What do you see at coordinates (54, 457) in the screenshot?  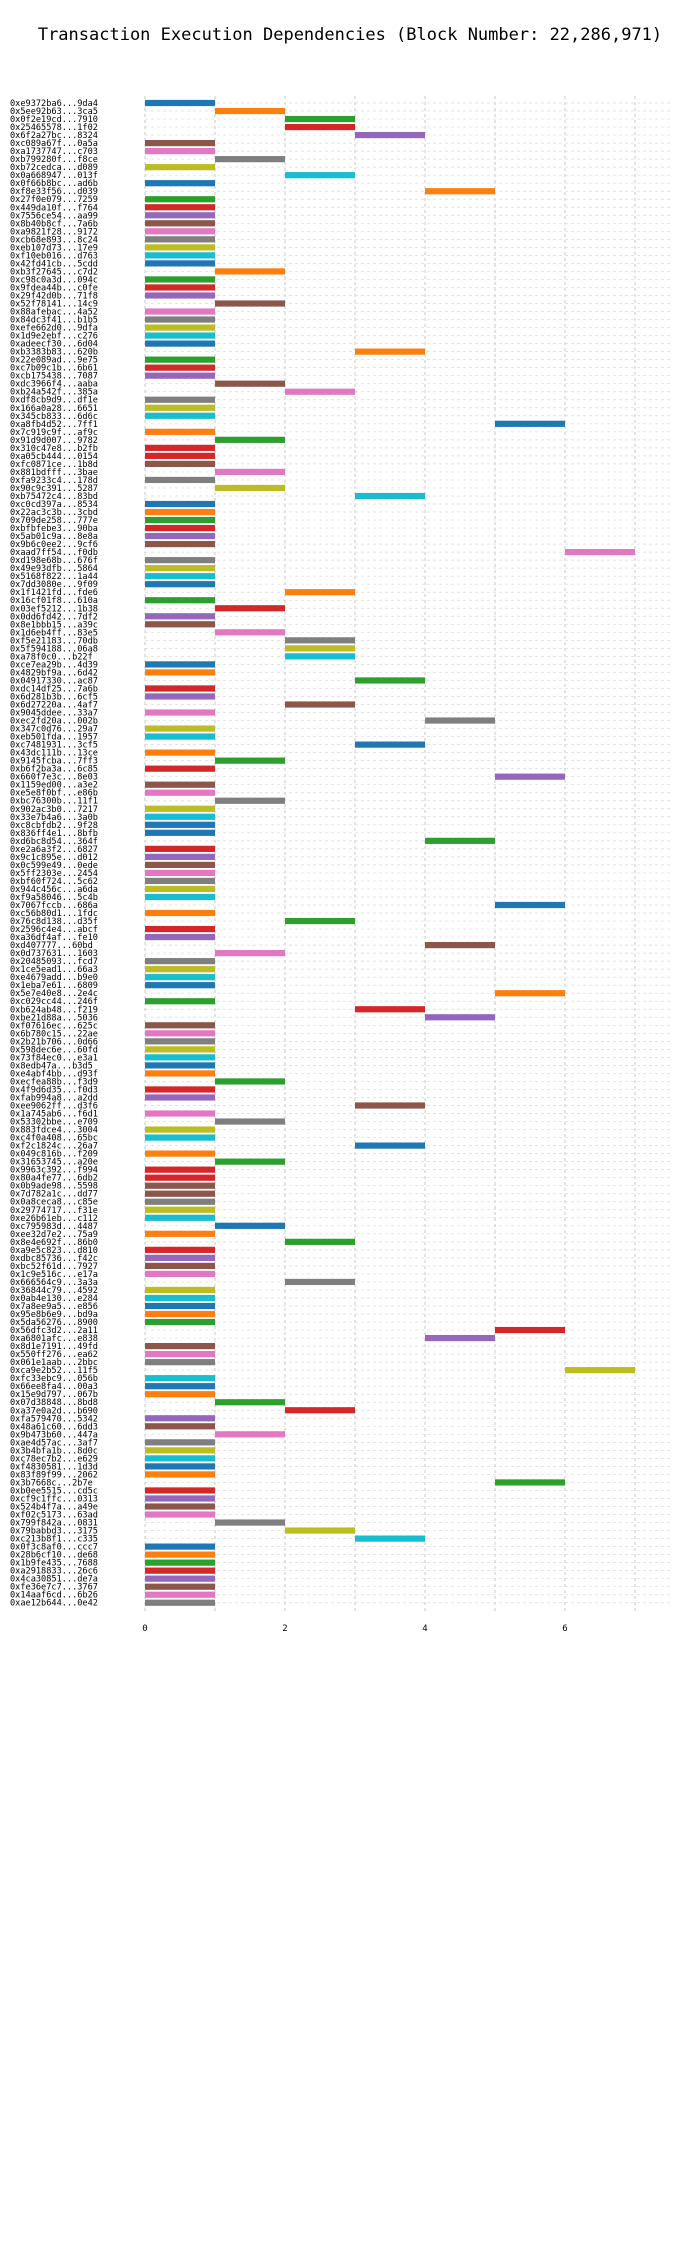 I see `transaction-label: 0xa05cb444...0154` at bounding box center [54, 457].